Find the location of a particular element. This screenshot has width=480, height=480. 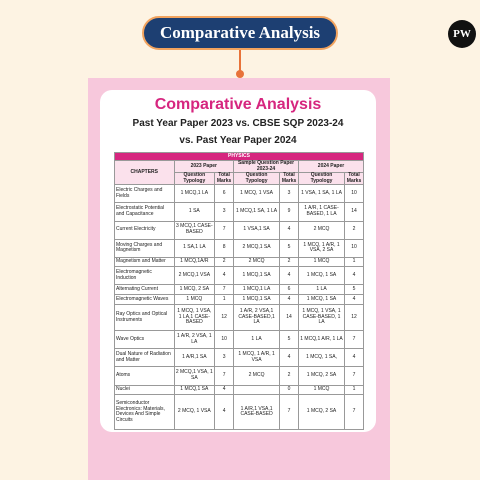

header-pill: Comparative Analysis is located at coordinates (240, 33).